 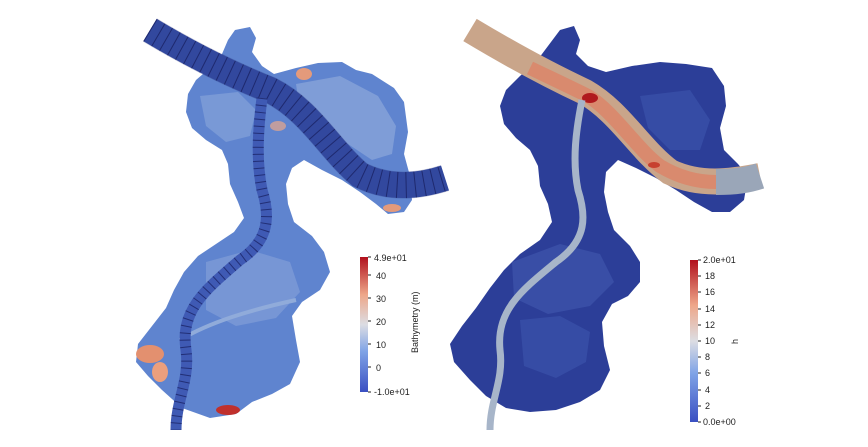 What do you see at coordinates (381, 322) in the screenshot?
I see `bathymetry-tick-label: 20` at bounding box center [381, 322].